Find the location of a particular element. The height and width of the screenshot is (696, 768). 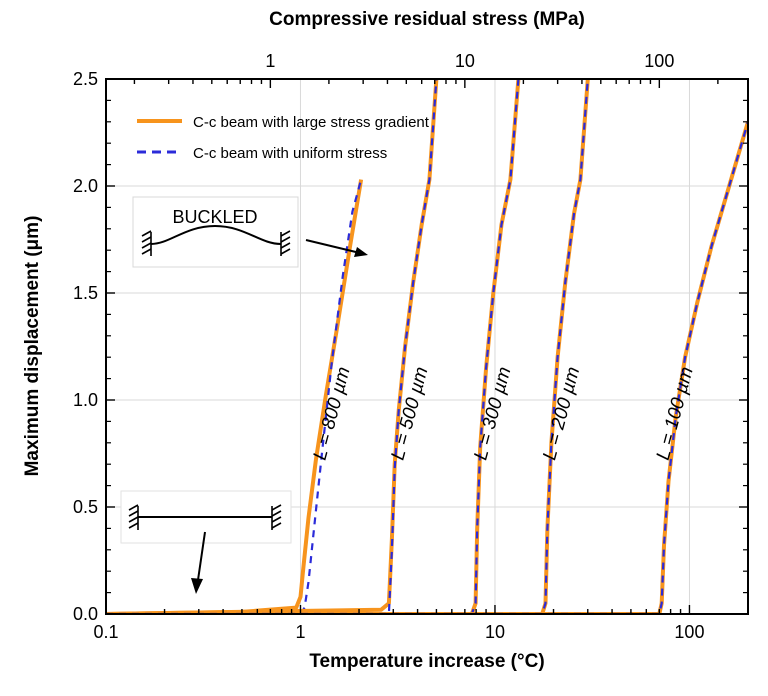

flat-arrow-head is located at coordinates (197, 586).